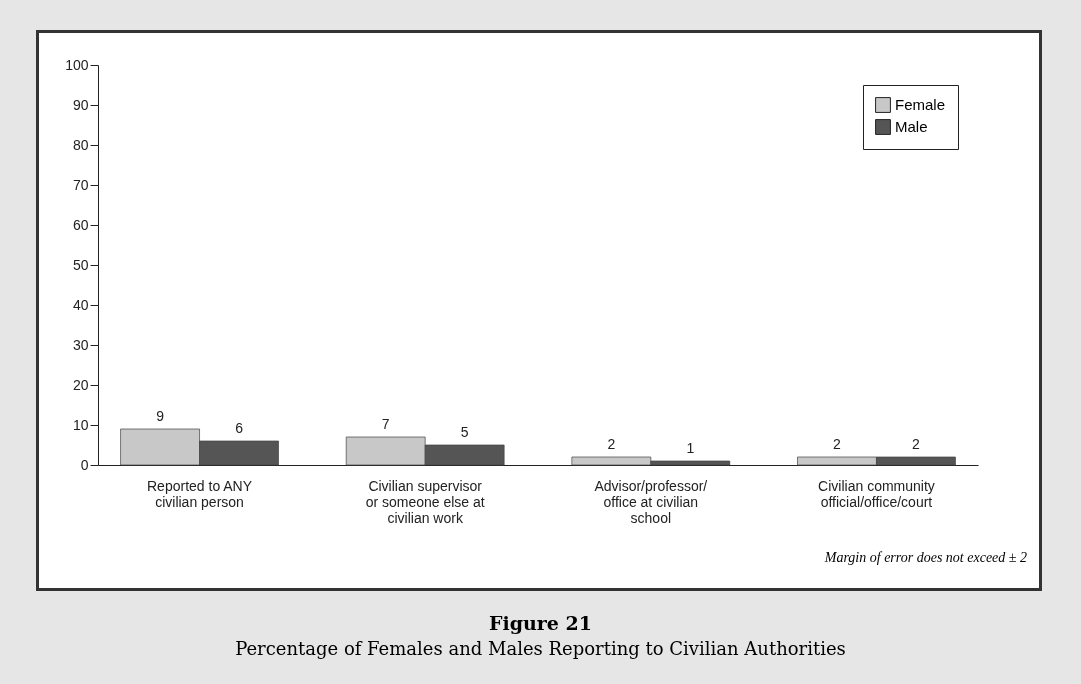 The image size is (1081, 684). Describe the element at coordinates (80, 184) in the screenshot. I see `y-tick-label: 70` at that location.